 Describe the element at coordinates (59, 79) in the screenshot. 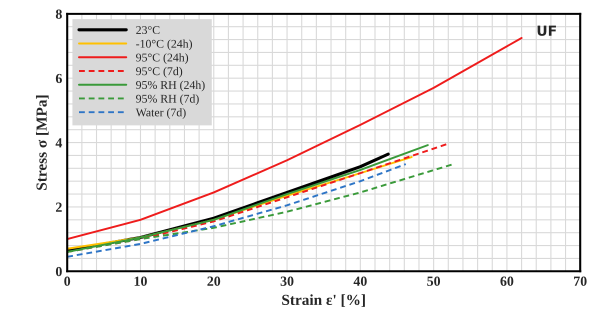

I see `y-tick-label: 6` at that location.